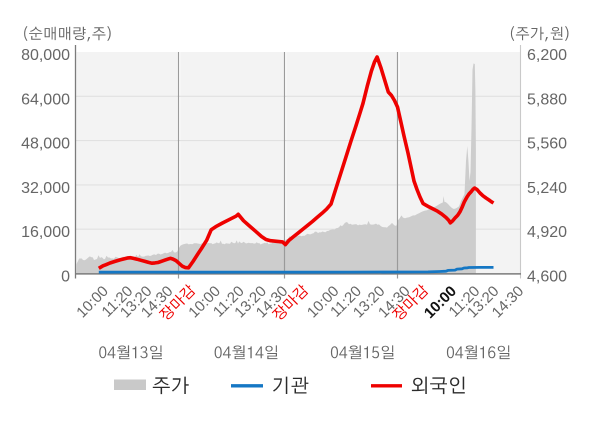 This screenshot has height=428, width=600. Describe the element at coordinates (45, 99) in the screenshot. I see `svg-text: 64,000` at that location.